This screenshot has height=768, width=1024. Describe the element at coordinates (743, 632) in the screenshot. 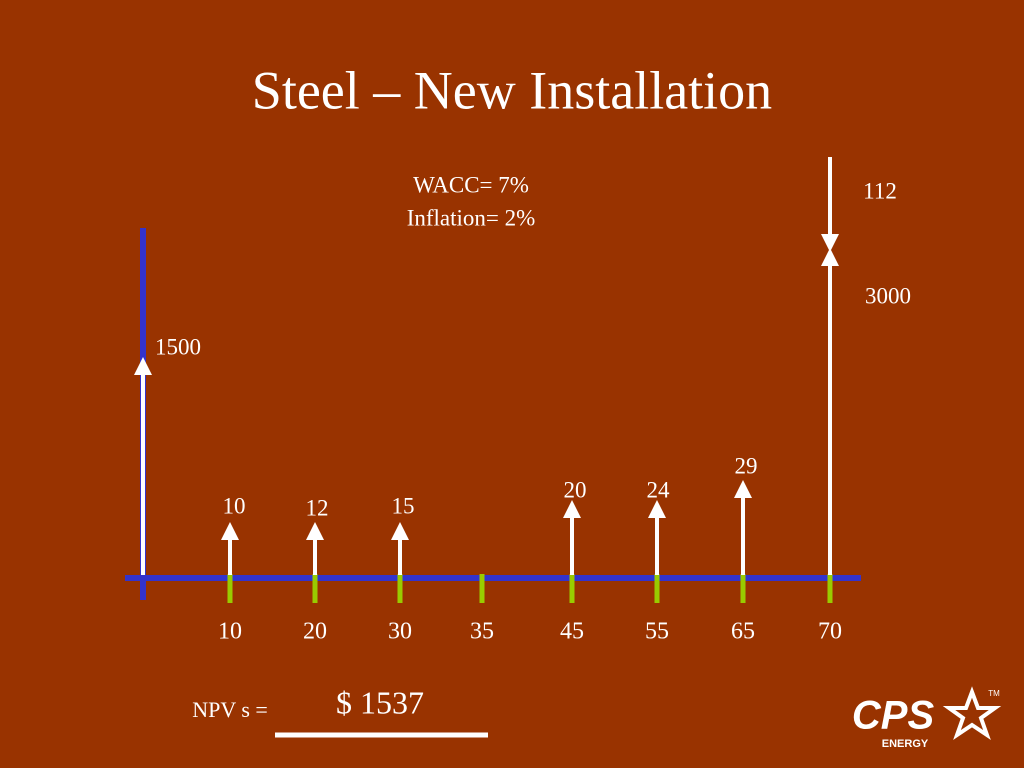

I see `time-label: 65` at that location.